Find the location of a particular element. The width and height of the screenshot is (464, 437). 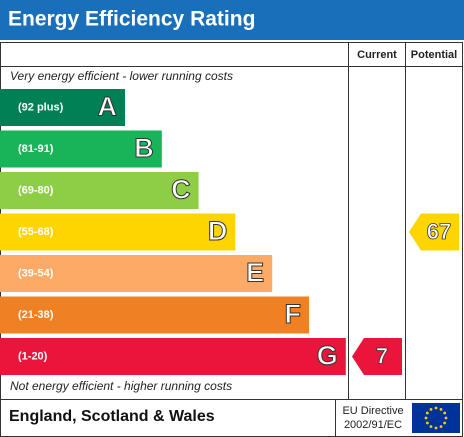

band-range: (21-38) is located at coordinates (36, 315).